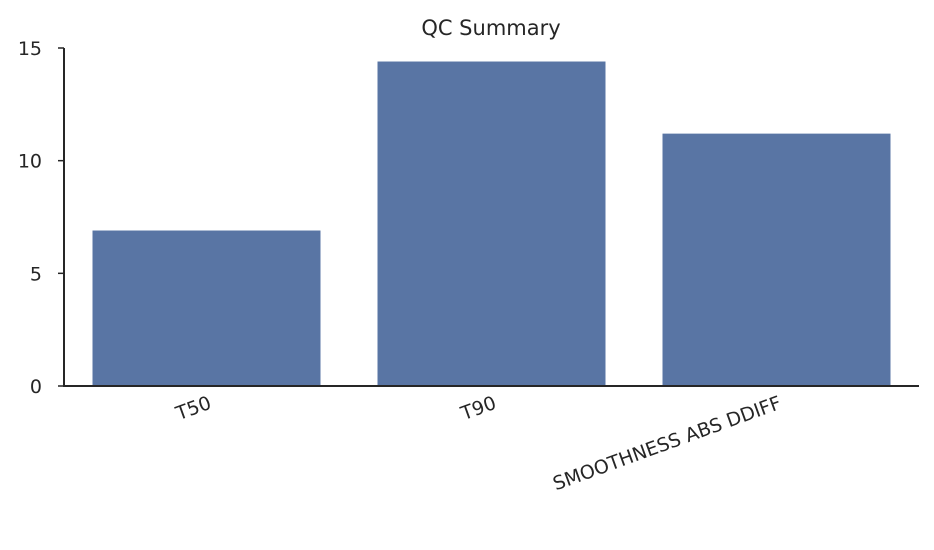 This screenshot has height=550, width=934. I want to click on y-tick-label-3: 15, so click(30, 49).